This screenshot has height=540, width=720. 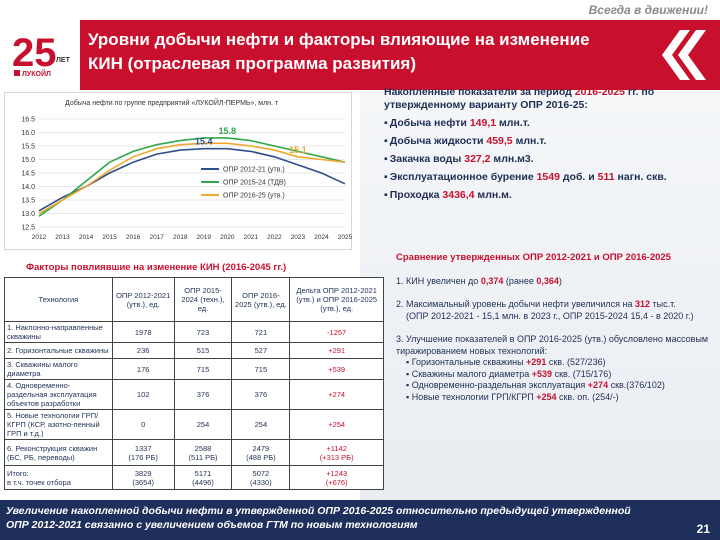 I want to click on x-tick-label: 2017, so click(x=156, y=237).